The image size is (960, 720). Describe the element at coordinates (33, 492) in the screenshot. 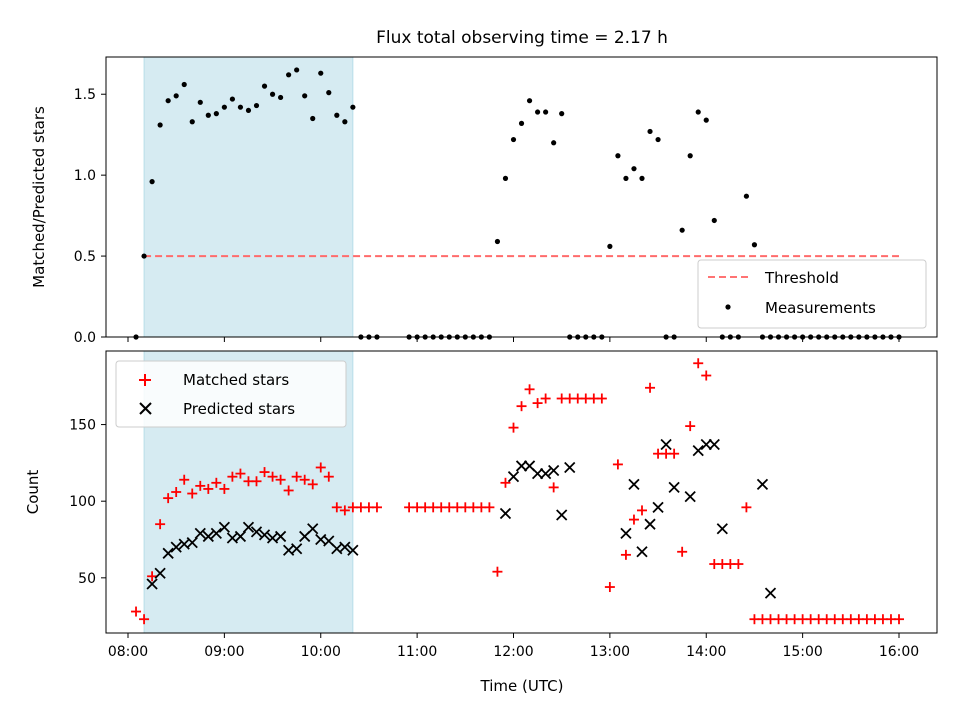

I see `counts-y-axis-label: Count` at that location.